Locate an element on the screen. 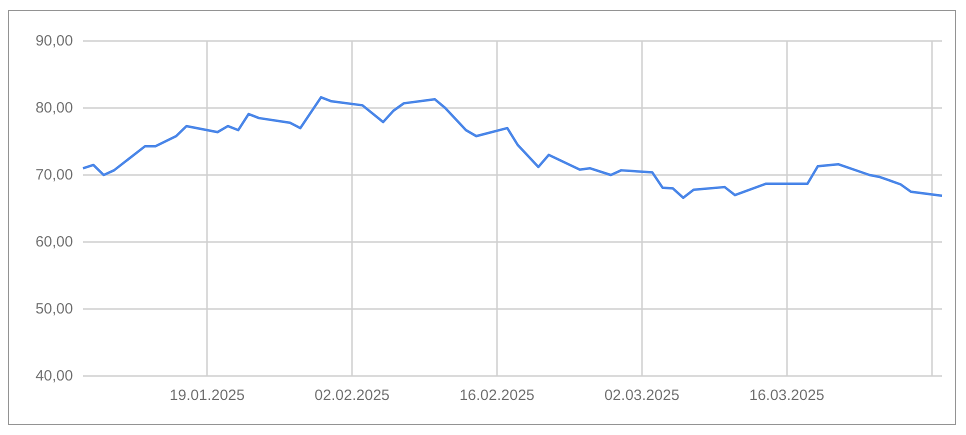  x-tick-label: 16.02.2025 is located at coordinates (497, 395).